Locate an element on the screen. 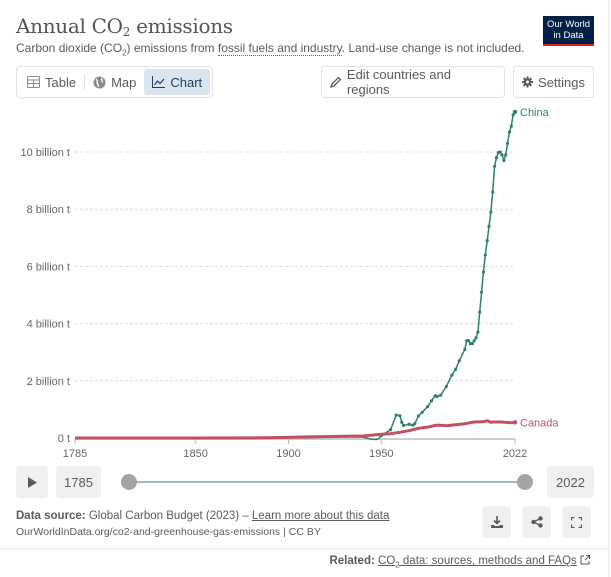 The width and height of the screenshot is (611, 577). tab-map: Map is located at coordinates (114, 82).